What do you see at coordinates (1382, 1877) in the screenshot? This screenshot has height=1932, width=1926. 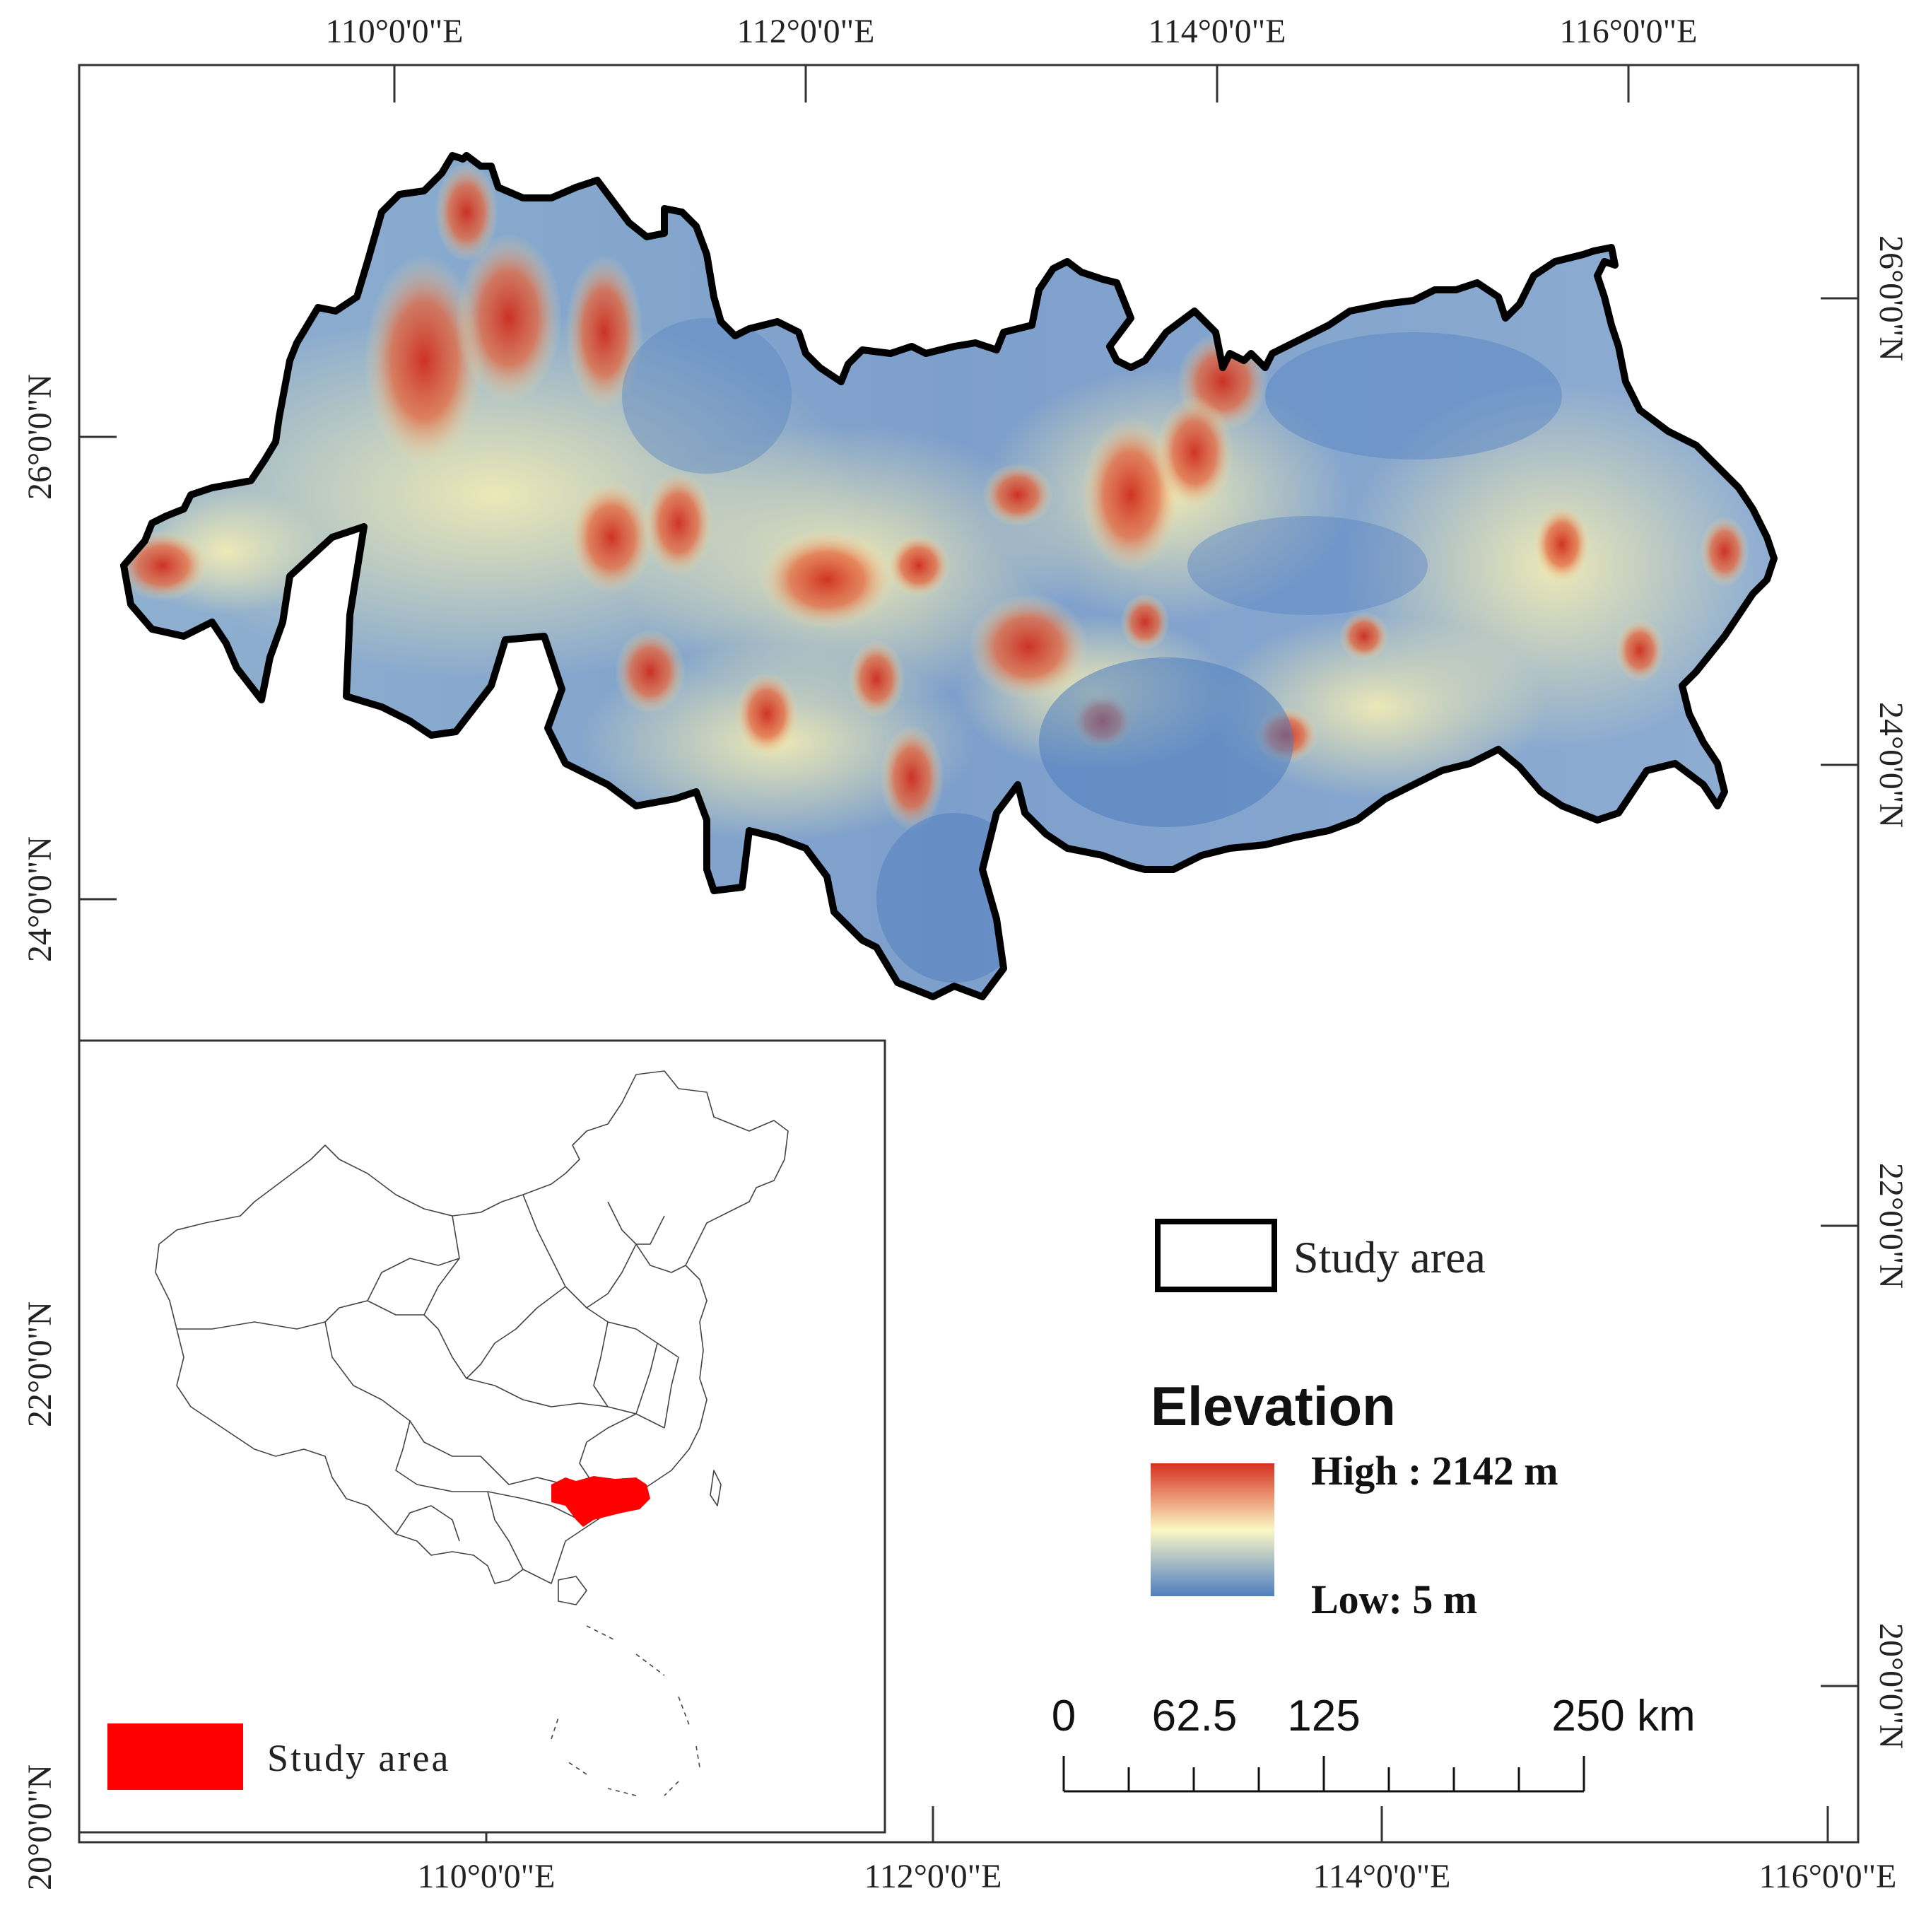 I see `bottom-lon-label-114: 114°0'0"E` at bounding box center [1382, 1877].